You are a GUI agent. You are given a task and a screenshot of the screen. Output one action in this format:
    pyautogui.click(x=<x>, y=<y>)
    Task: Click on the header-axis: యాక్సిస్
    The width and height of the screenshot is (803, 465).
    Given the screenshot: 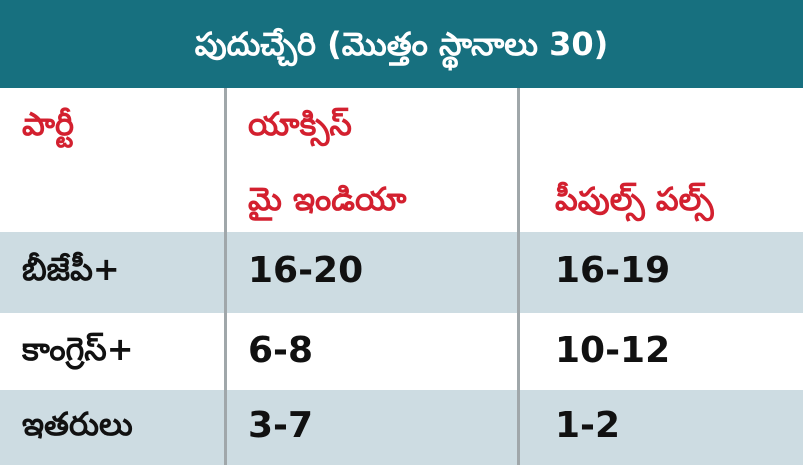 What is the action you would take?
    pyautogui.click(x=300, y=124)
    